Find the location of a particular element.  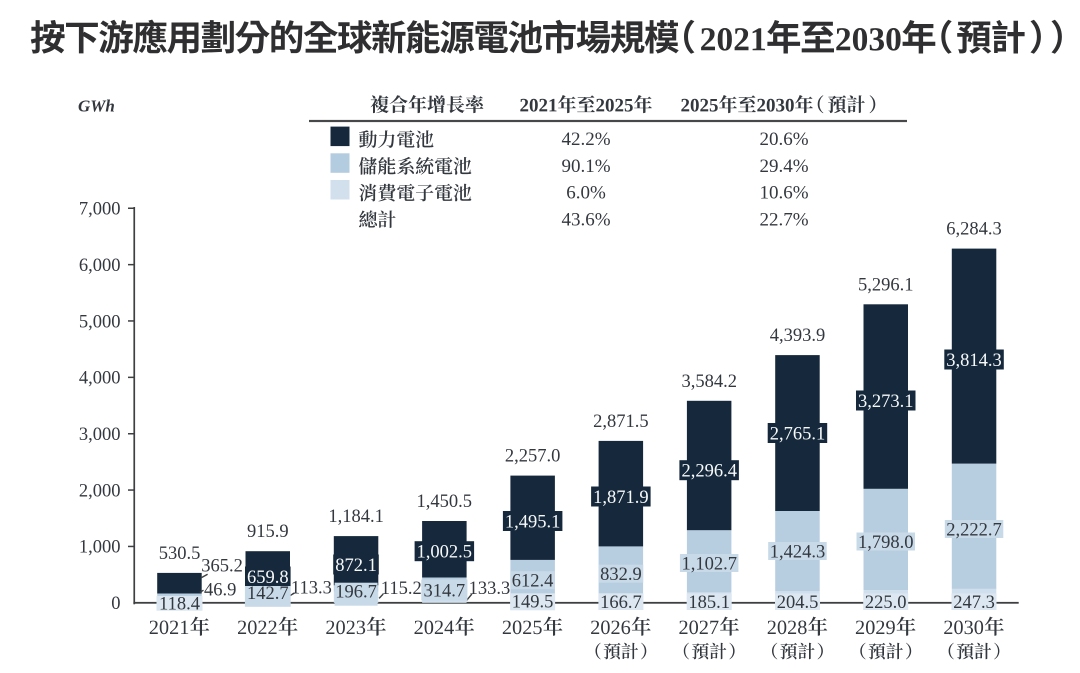

svg-text: 10.6% is located at coordinates (783, 193).